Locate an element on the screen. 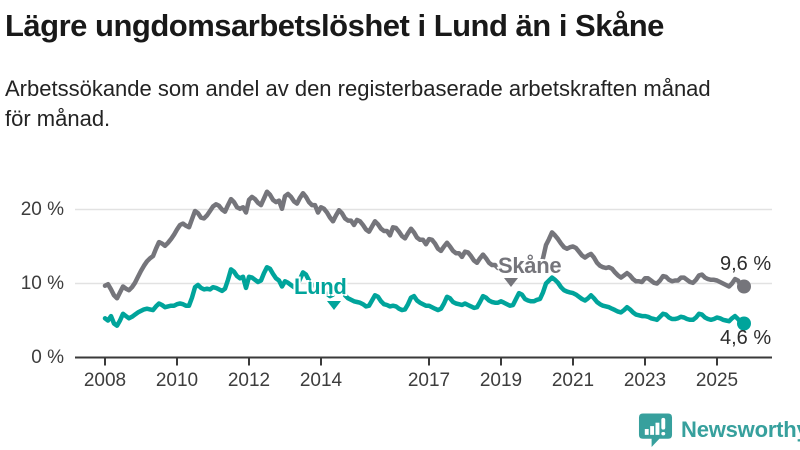 This screenshot has height=450, width=800. x-axis-tick-label: 2017 is located at coordinates (429, 380).